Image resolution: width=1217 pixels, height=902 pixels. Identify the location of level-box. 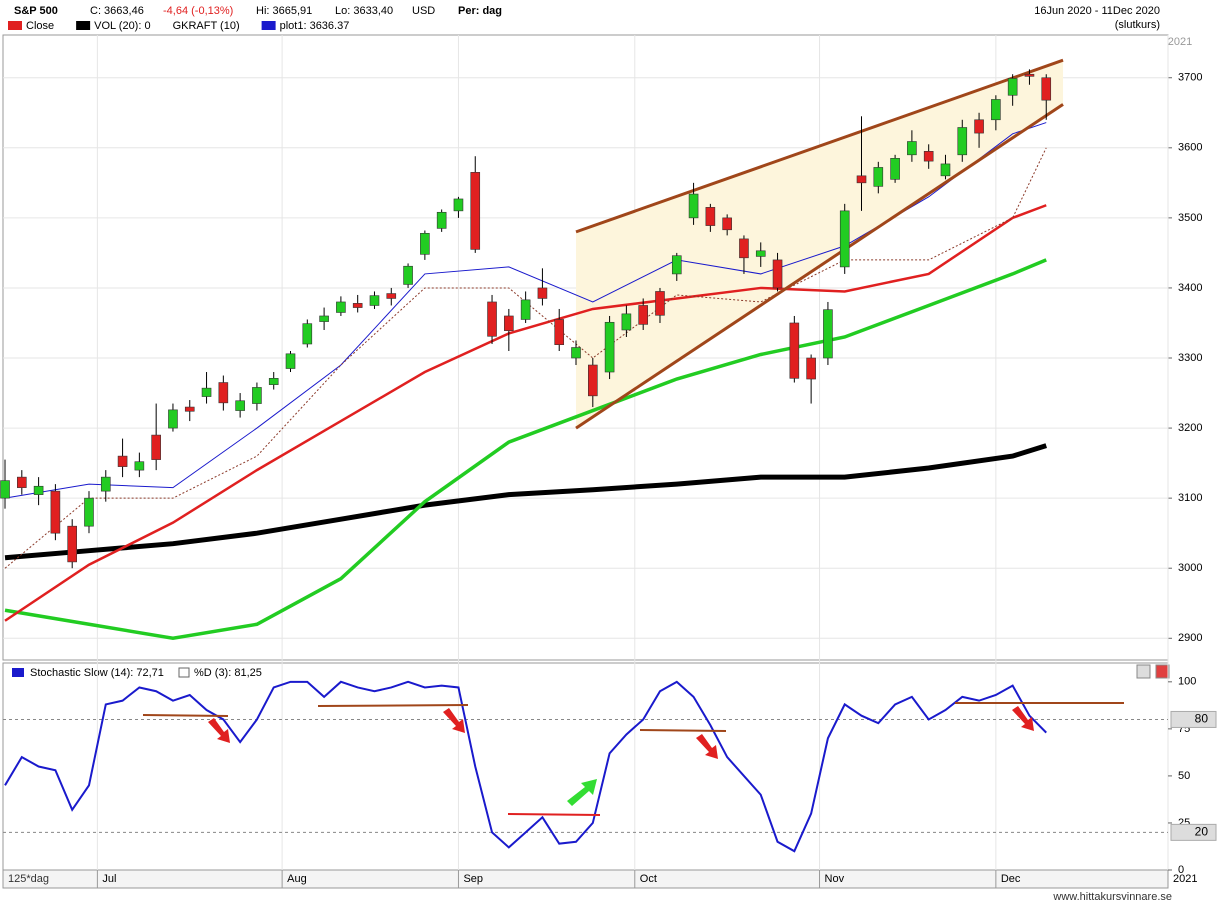
(1193, 832).